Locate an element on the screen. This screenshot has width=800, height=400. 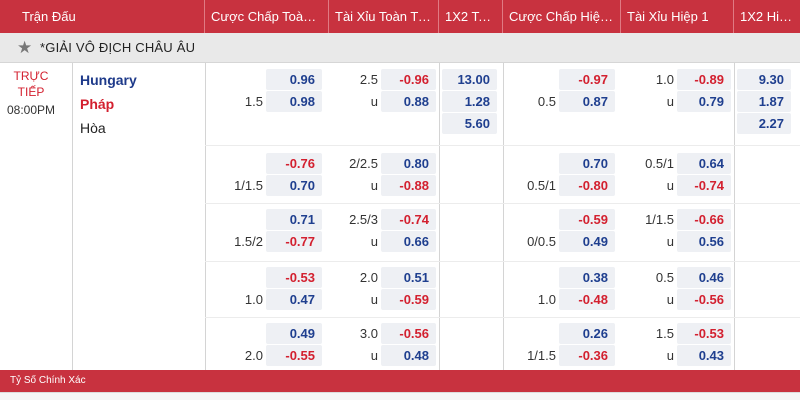
h1-handicap-home-odd: -0.97 is located at coordinates (587, 79).